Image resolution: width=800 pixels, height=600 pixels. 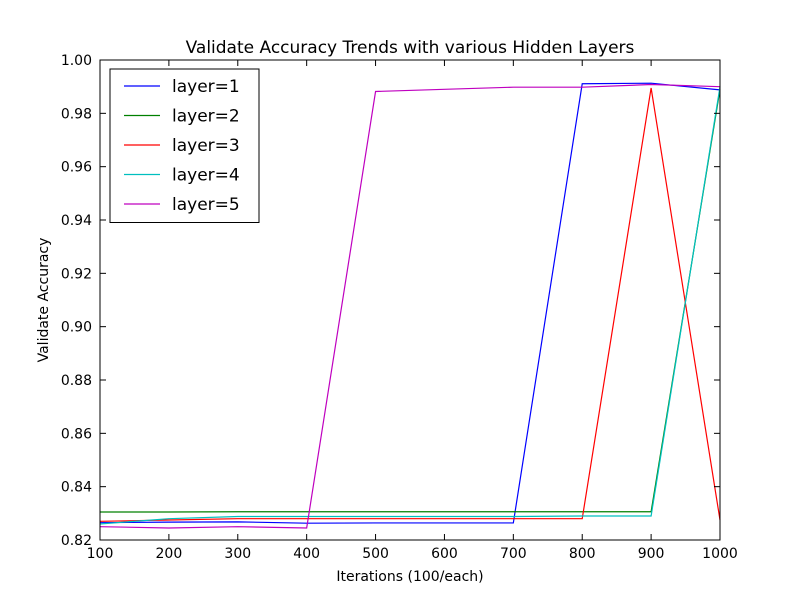 I want to click on x-tick-label: 700, so click(x=513, y=554).